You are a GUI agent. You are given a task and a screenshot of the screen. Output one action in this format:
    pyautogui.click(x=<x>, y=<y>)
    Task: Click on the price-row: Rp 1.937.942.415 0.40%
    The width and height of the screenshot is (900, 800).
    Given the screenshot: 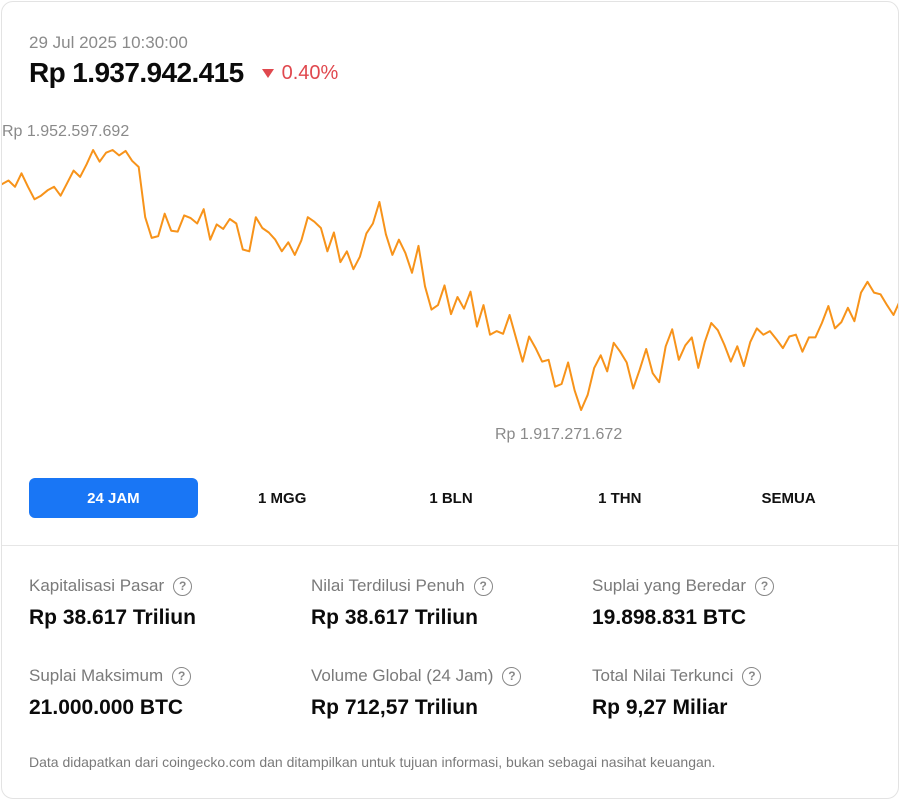 What is the action you would take?
    pyautogui.click(x=183, y=73)
    